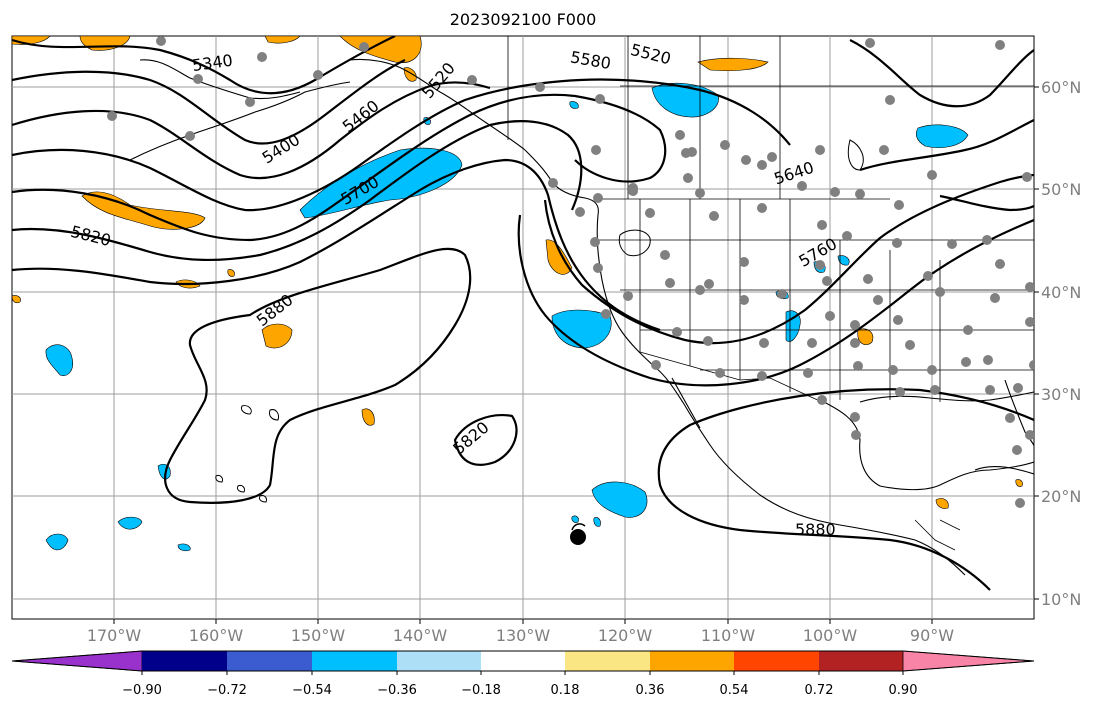 The height and width of the screenshot is (710, 1102). What do you see at coordinates (578, 527) in the screenshot?
I see `tropical-marker-tail` at bounding box center [578, 527].